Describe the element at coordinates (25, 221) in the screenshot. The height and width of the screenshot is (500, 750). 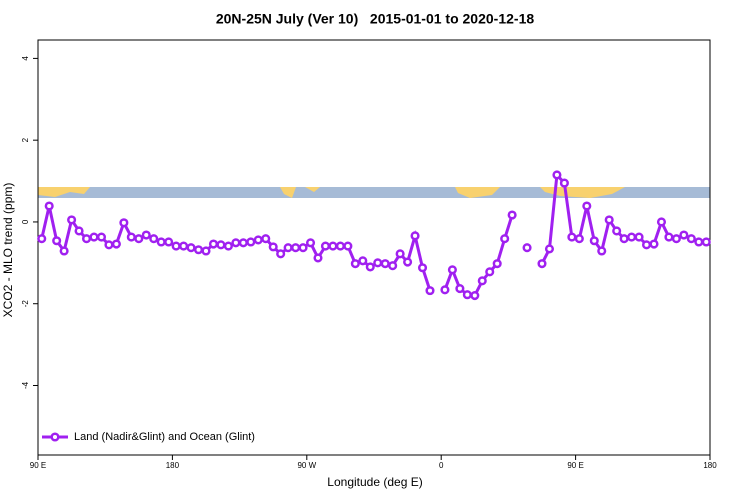
I see `y-tick-label: 0` at that location.